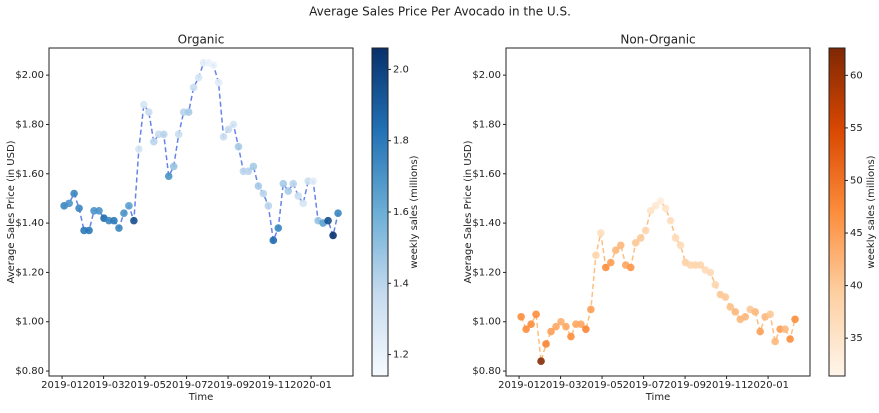 The image size is (879, 413). I want to click on colorbar-label: weekly sales (millions), so click(414, 211).